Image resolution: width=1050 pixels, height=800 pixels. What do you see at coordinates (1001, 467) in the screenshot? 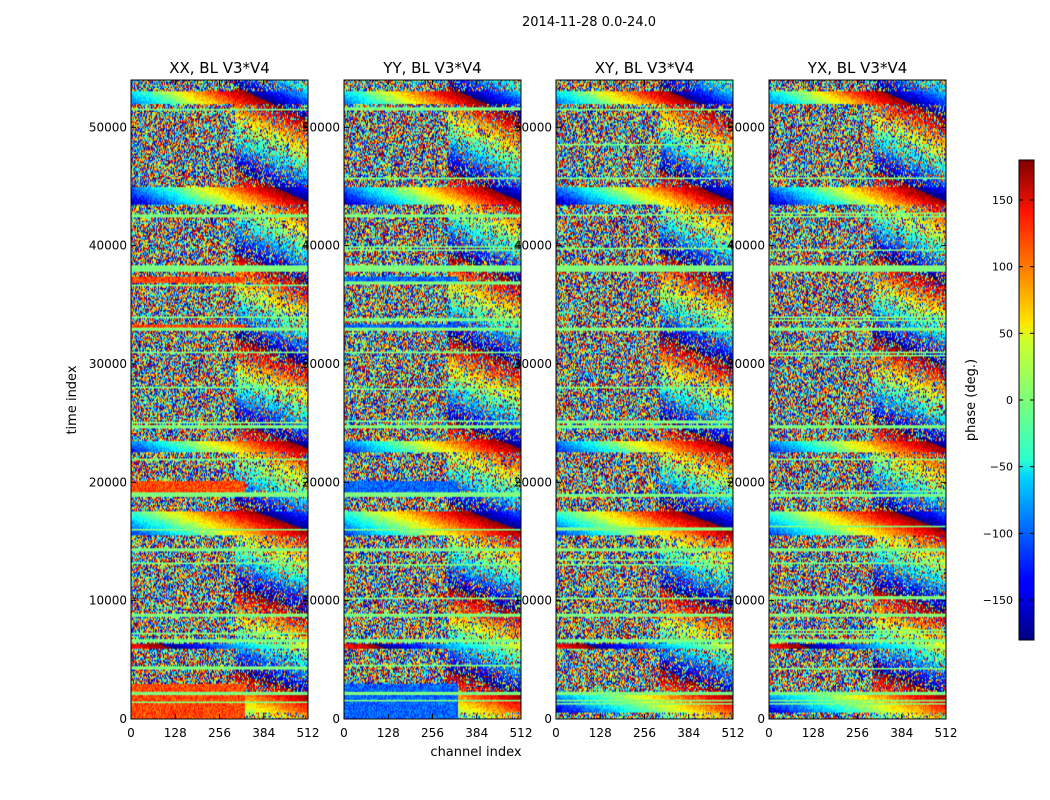
I see `colorbar-tick-label: −50` at bounding box center [1001, 467].